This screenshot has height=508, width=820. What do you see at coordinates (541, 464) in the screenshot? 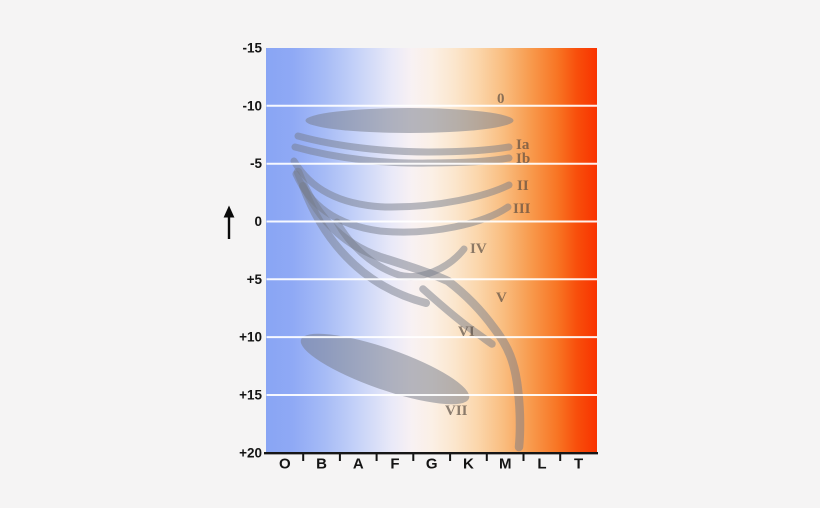
I see `x-label-L: L` at bounding box center [541, 464].